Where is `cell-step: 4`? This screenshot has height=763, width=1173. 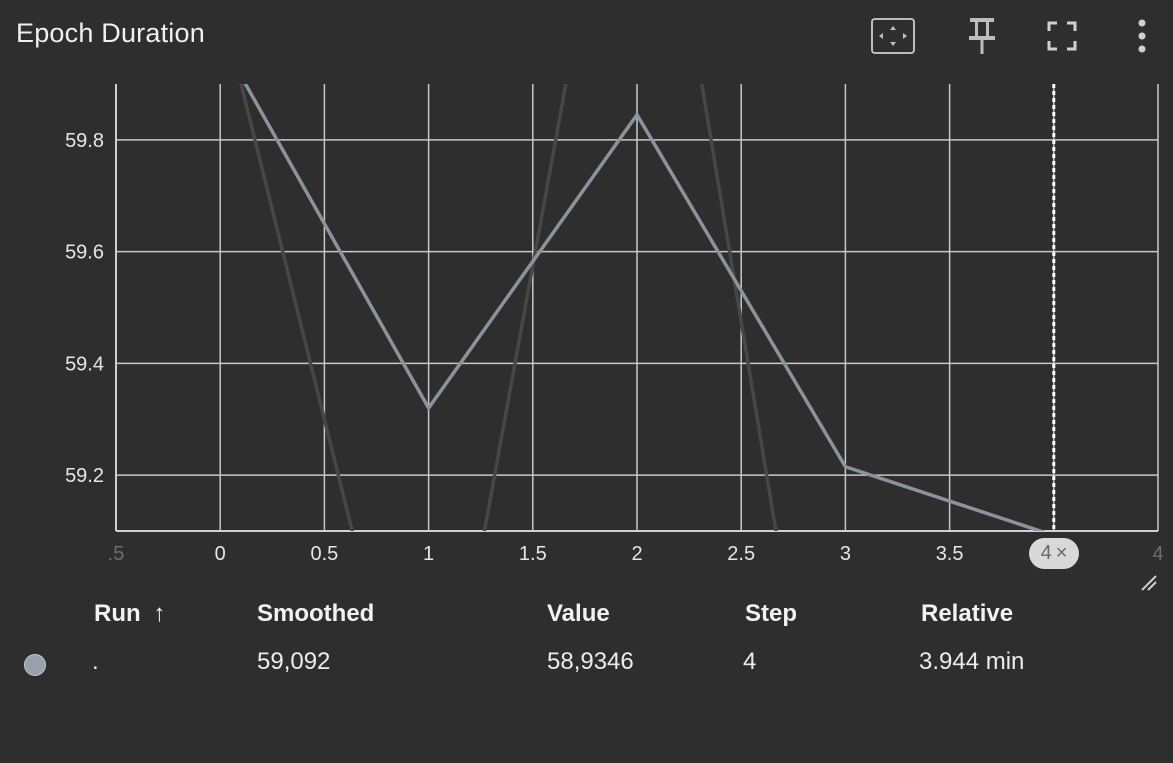
cell-step: 4 is located at coordinates (750, 661).